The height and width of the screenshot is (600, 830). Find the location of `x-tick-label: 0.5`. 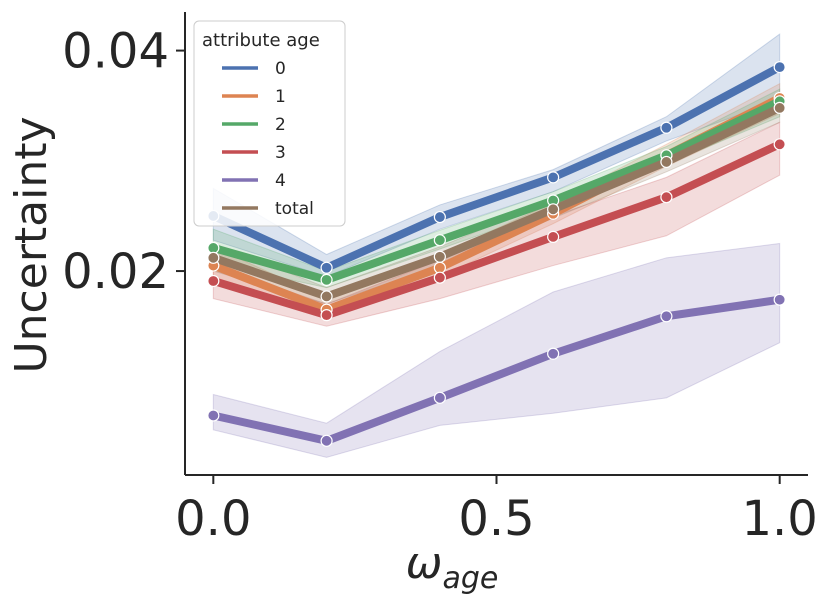

x-tick-label: 0.5 is located at coordinates (496, 519).